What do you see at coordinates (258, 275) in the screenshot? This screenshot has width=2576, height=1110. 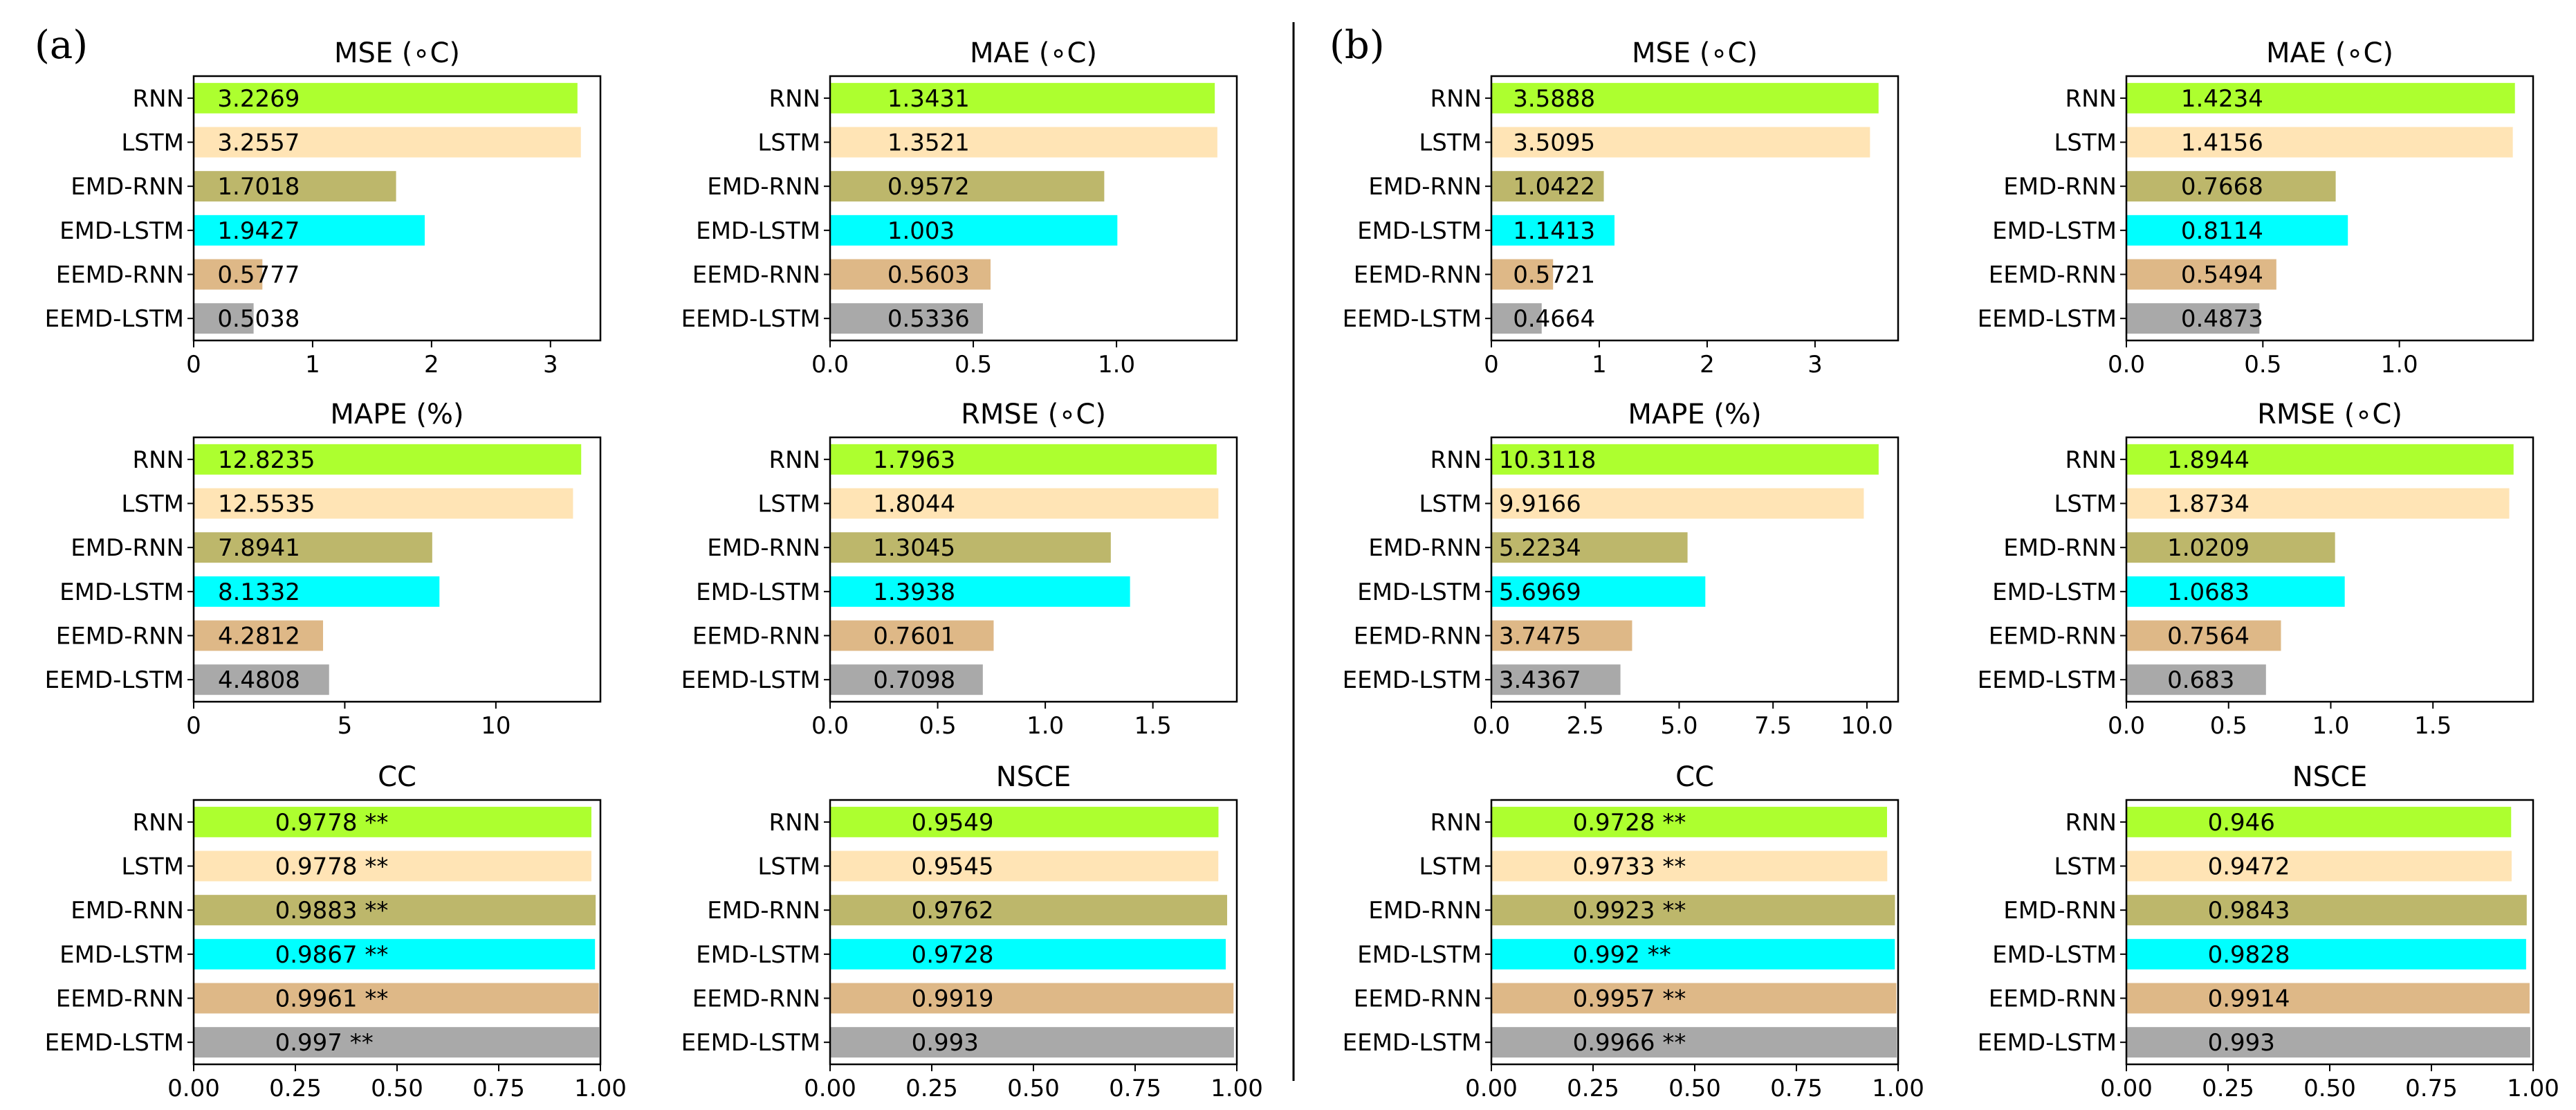 I see `data-label: 0.5777` at bounding box center [258, 275].